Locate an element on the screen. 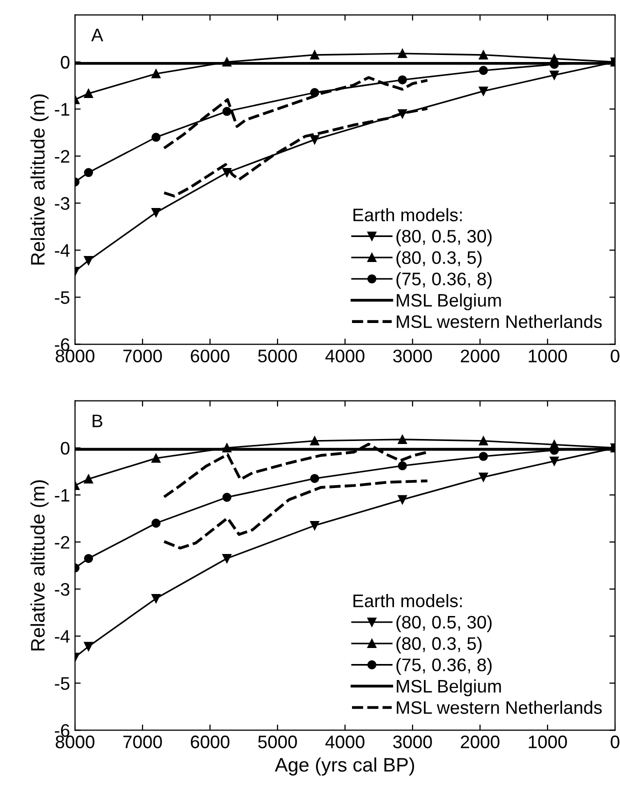 This screenshot has width=620, height=786. text: B is located at coordinates (97, 421).